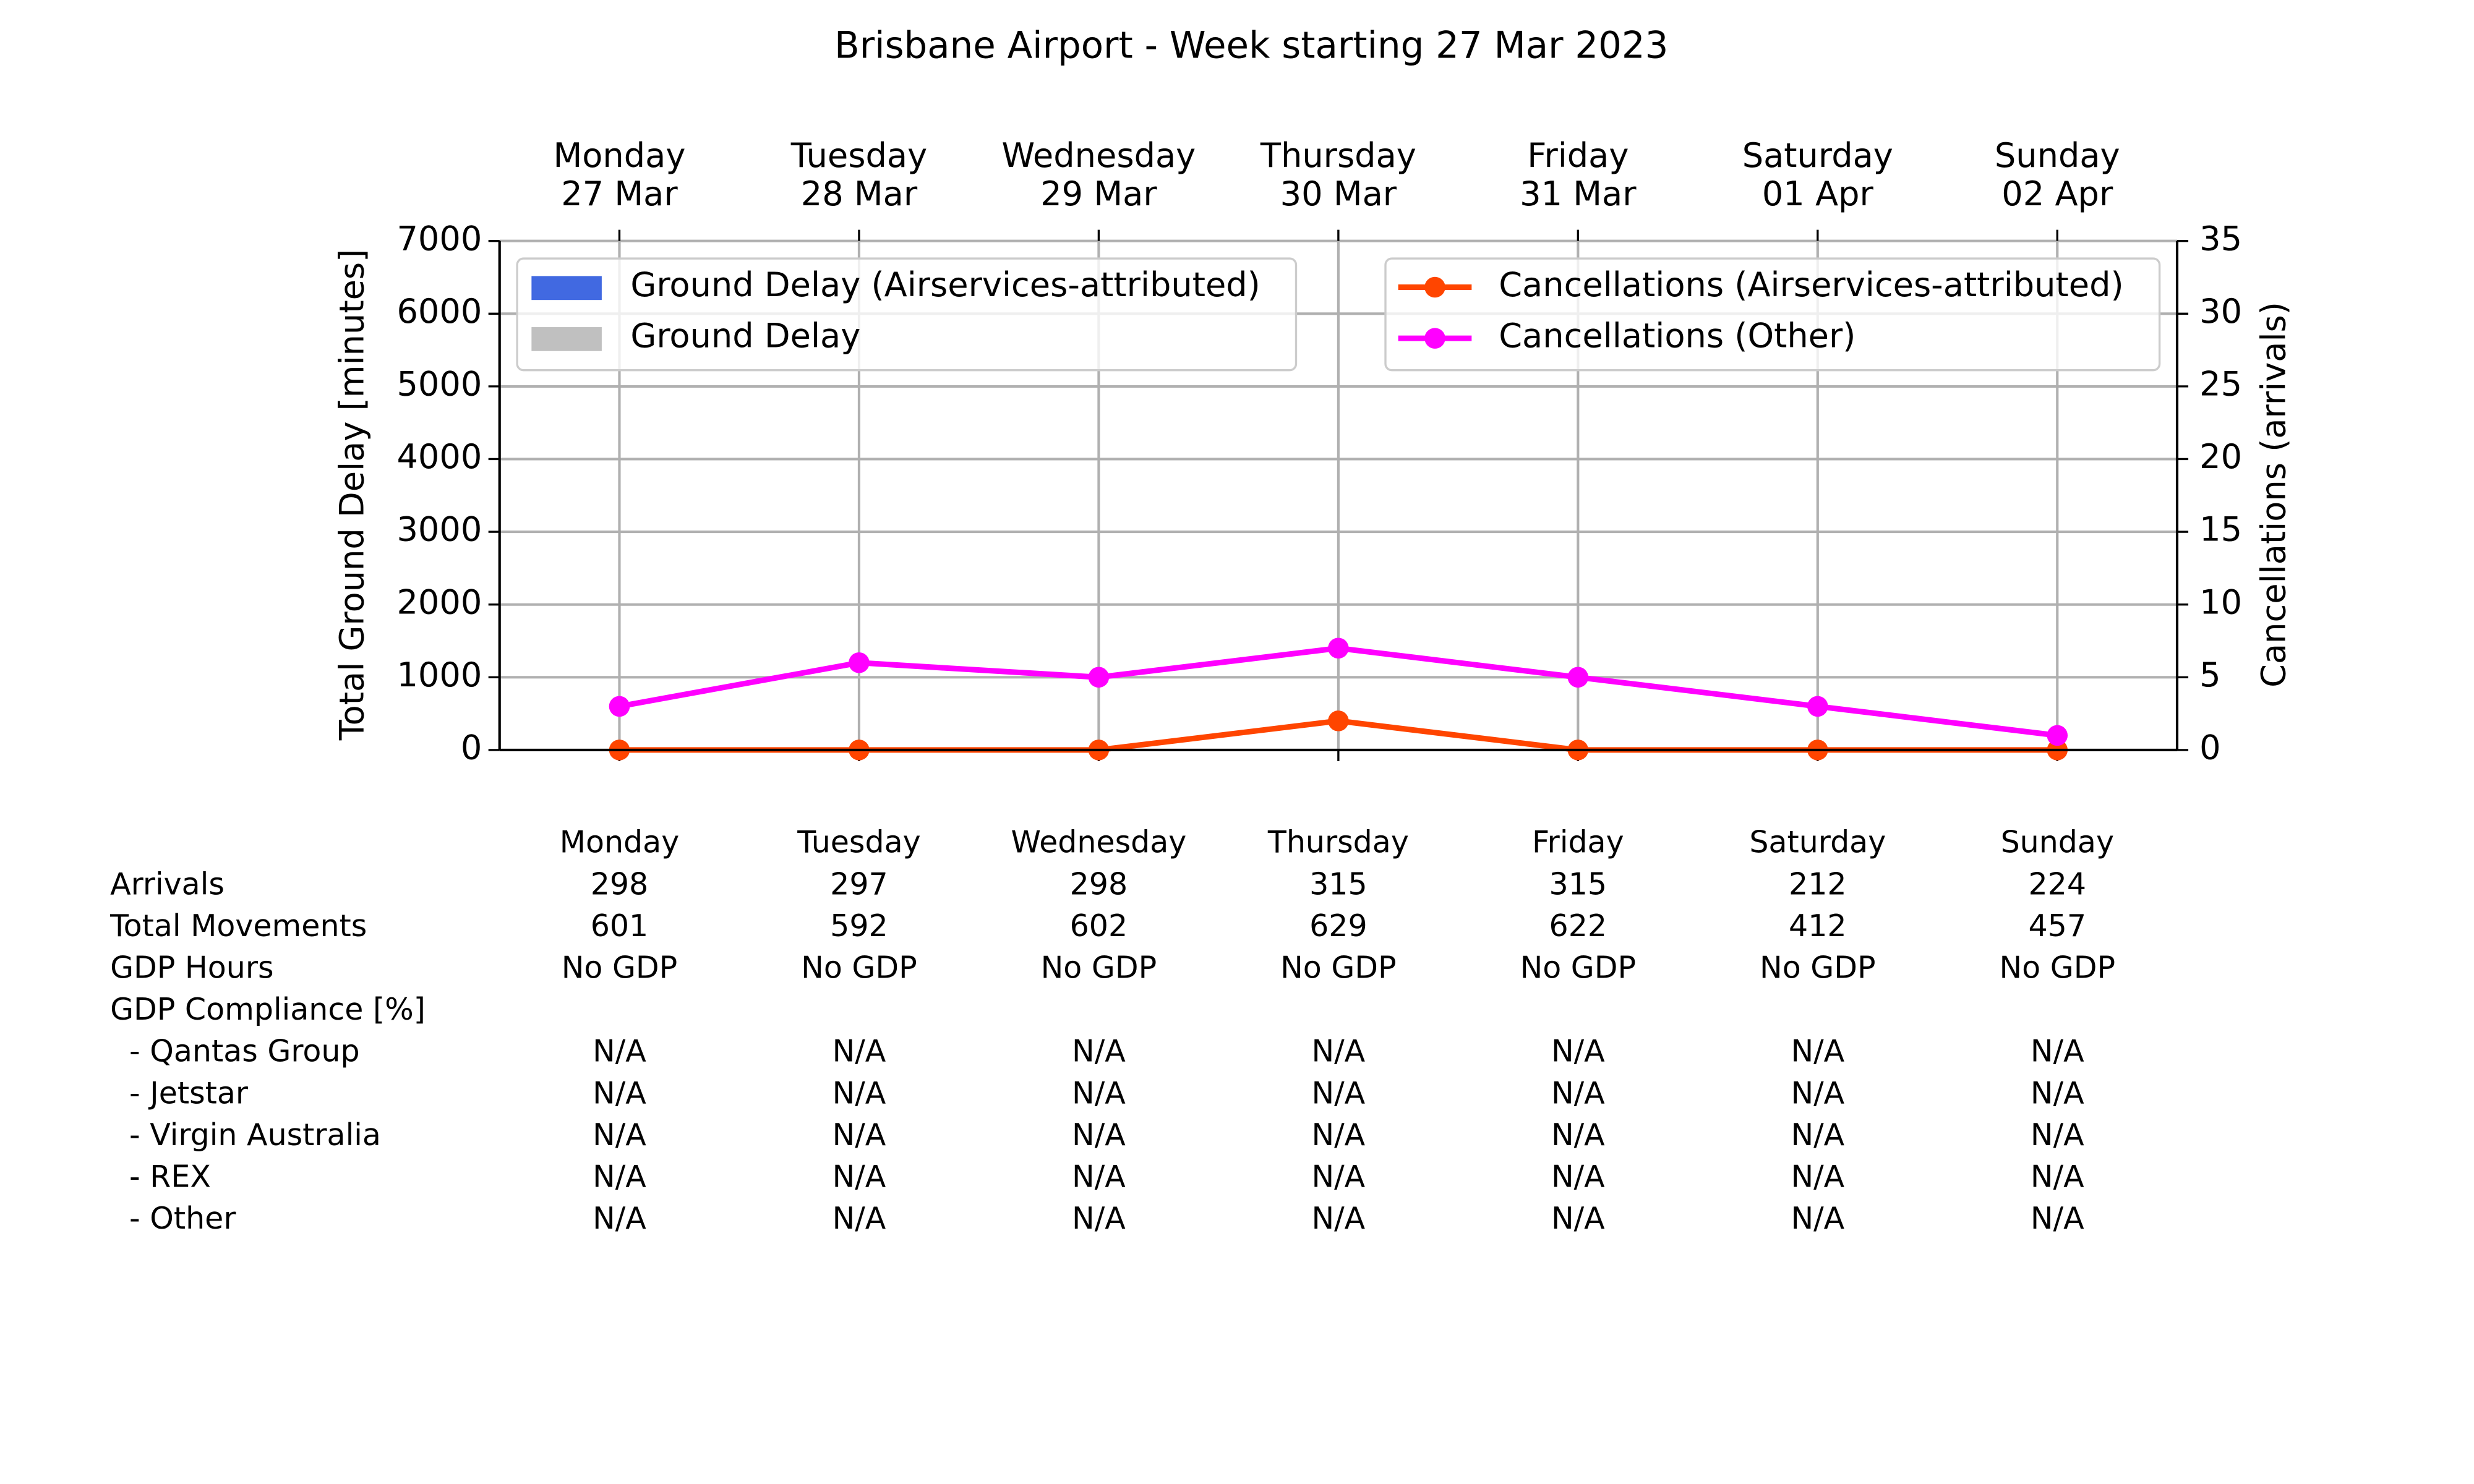 The image size is (2474, 1484). I want to click on table-row-label: - Virgin Australia, so click(255, 1135).